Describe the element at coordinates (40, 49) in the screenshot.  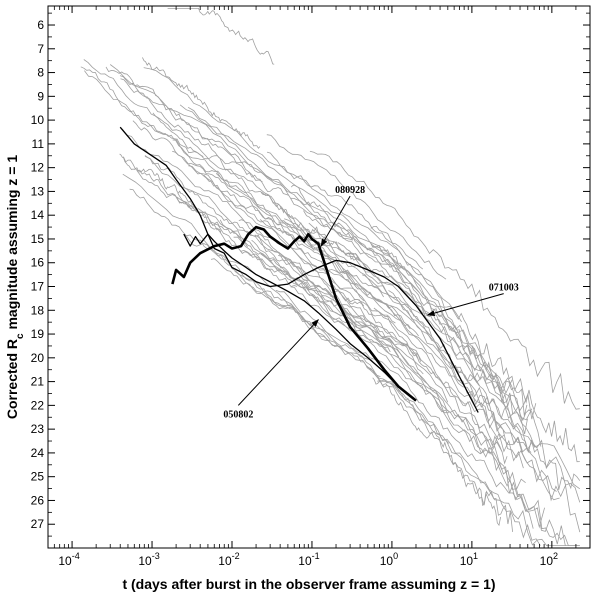
I see `y-tick-label: 7` at that location.